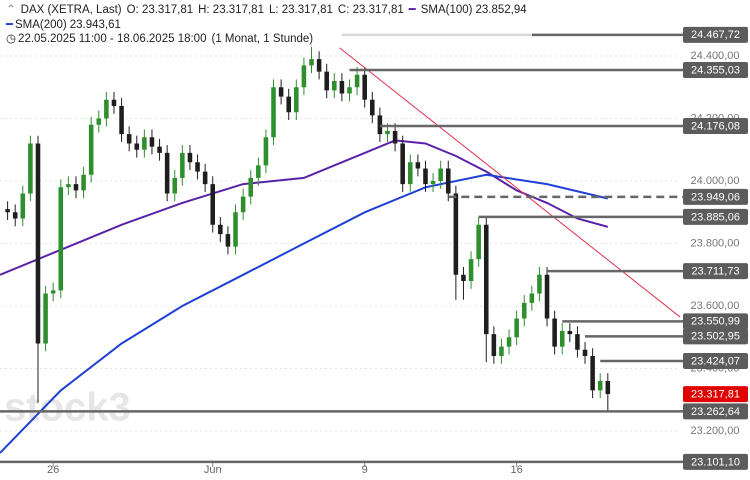 The width and height of the screenshot is (750, 480). Describe the element at coordinates (71, 10) in the screenshot. I see `symbol: DAX (XETRA, Last)` at that location.